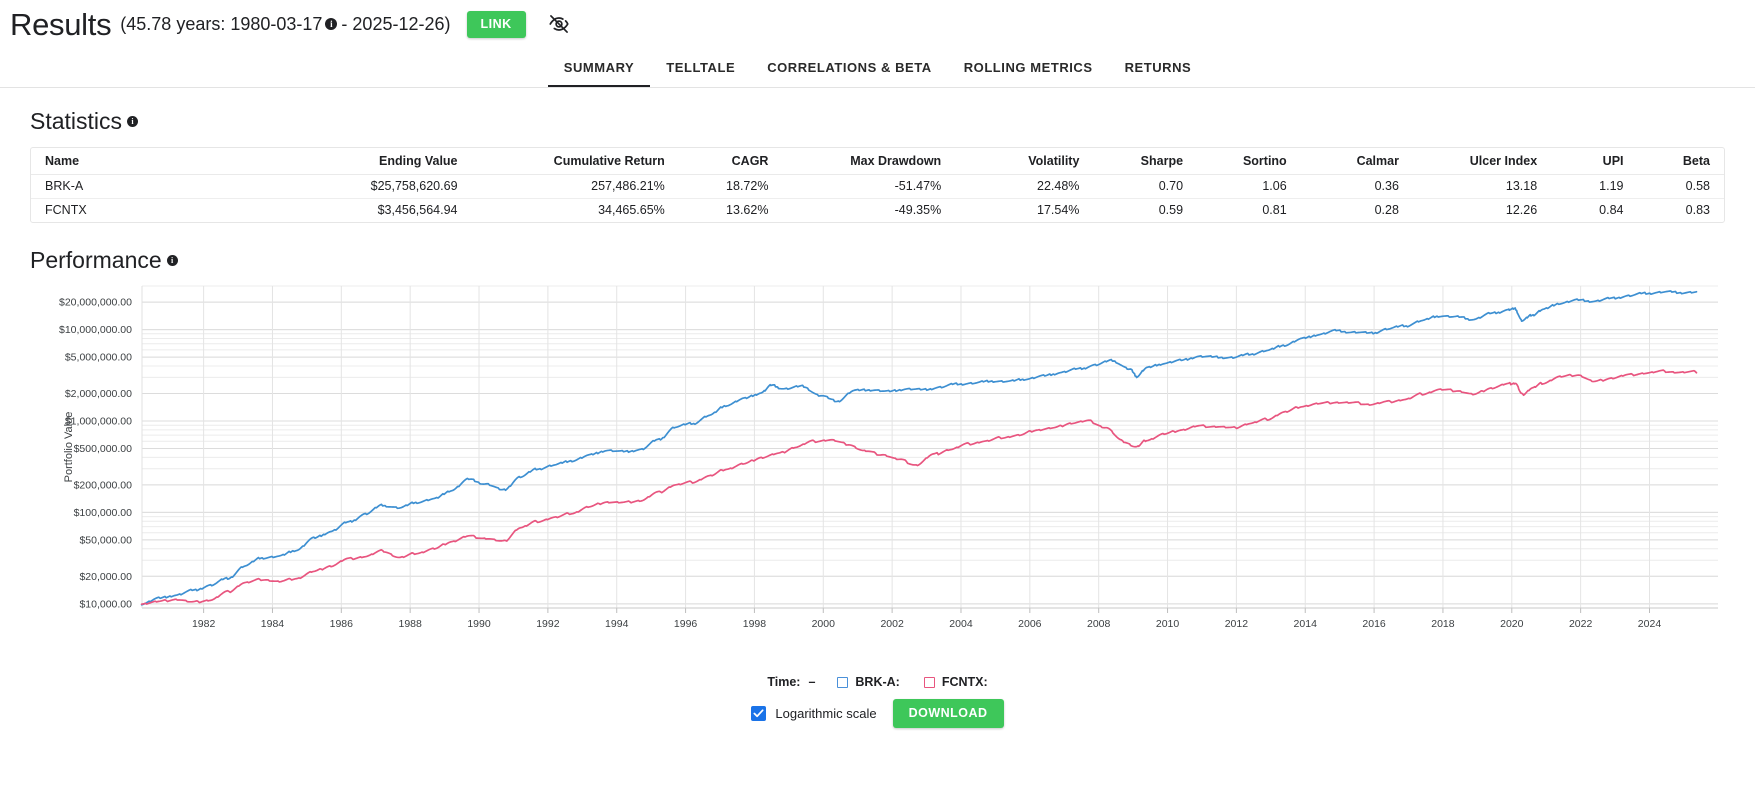 The height and width of the screenshot is (798, 1755). Describe the element at coordinates (105, 541) in the screenshot. I see `svg-text: $50,000.00` at that location.